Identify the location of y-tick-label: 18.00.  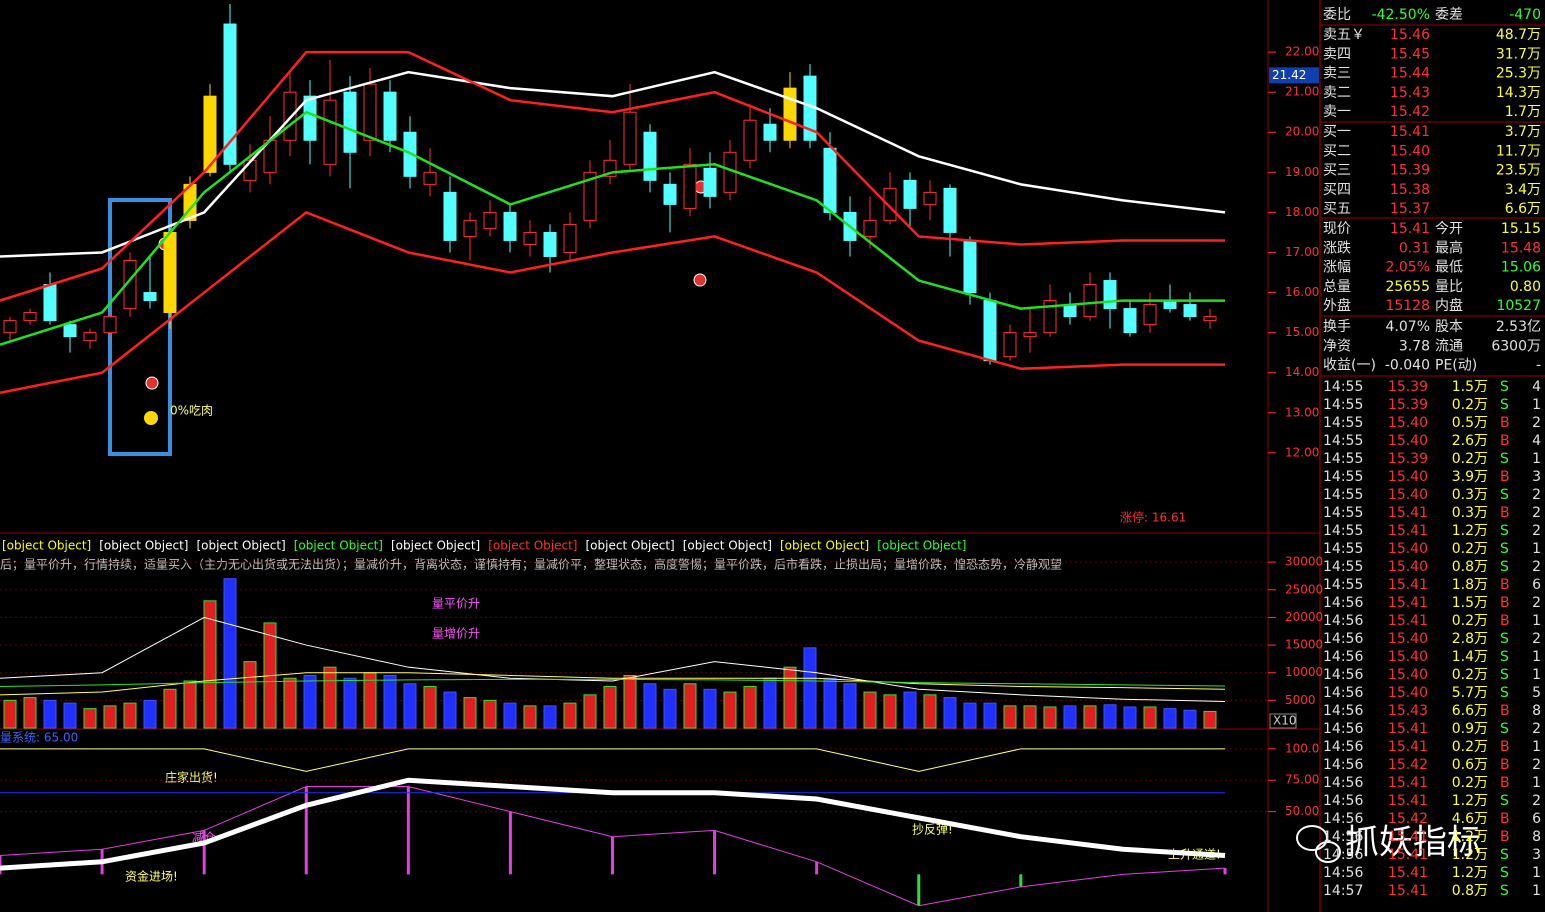
(1302, 212).